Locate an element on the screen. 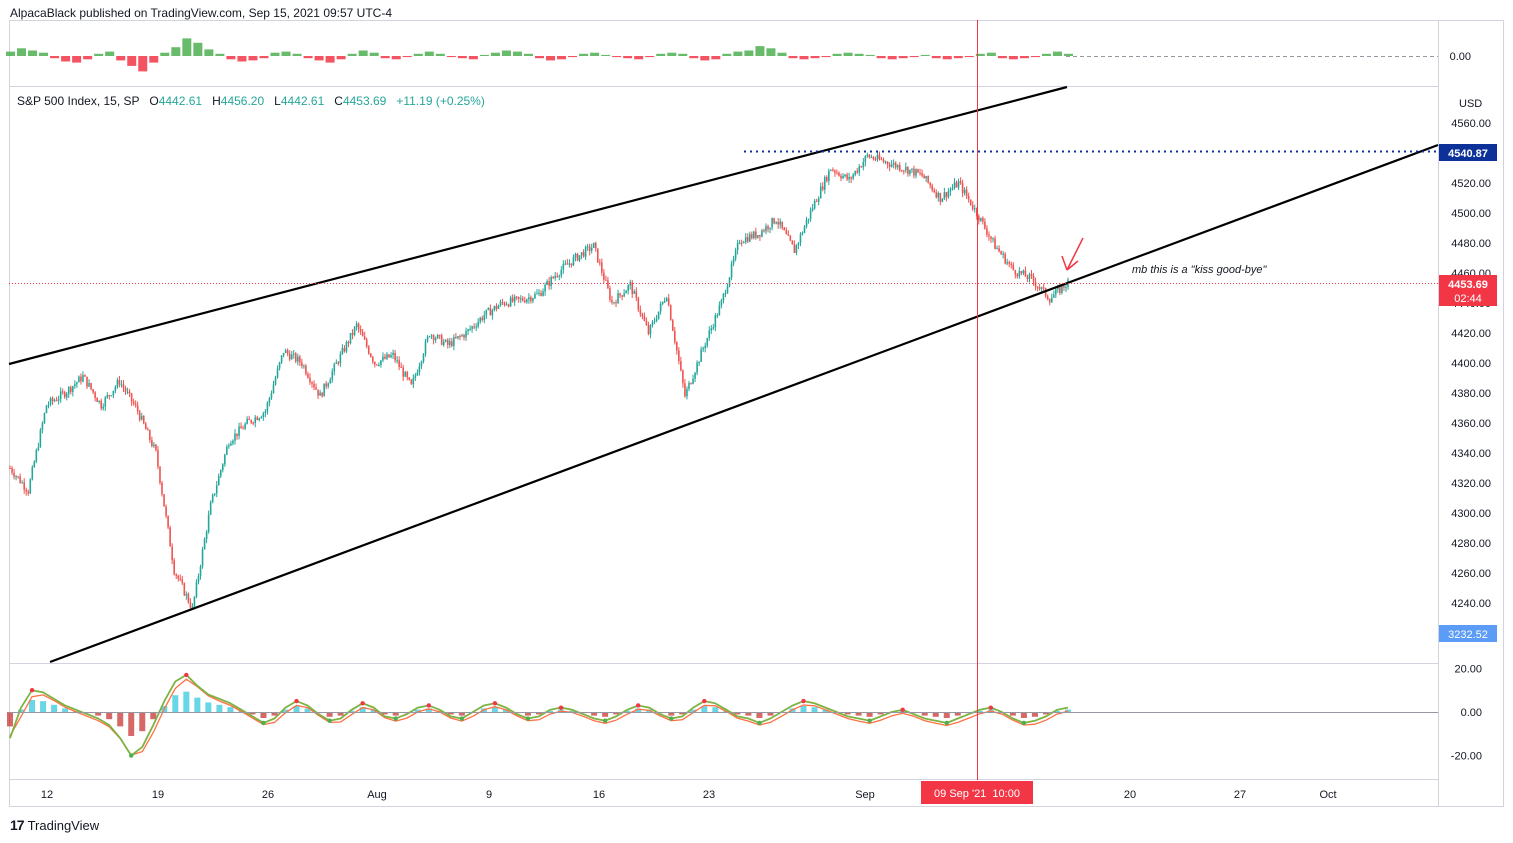  footer-brand: TradingView is located at coordinates (63, 825).